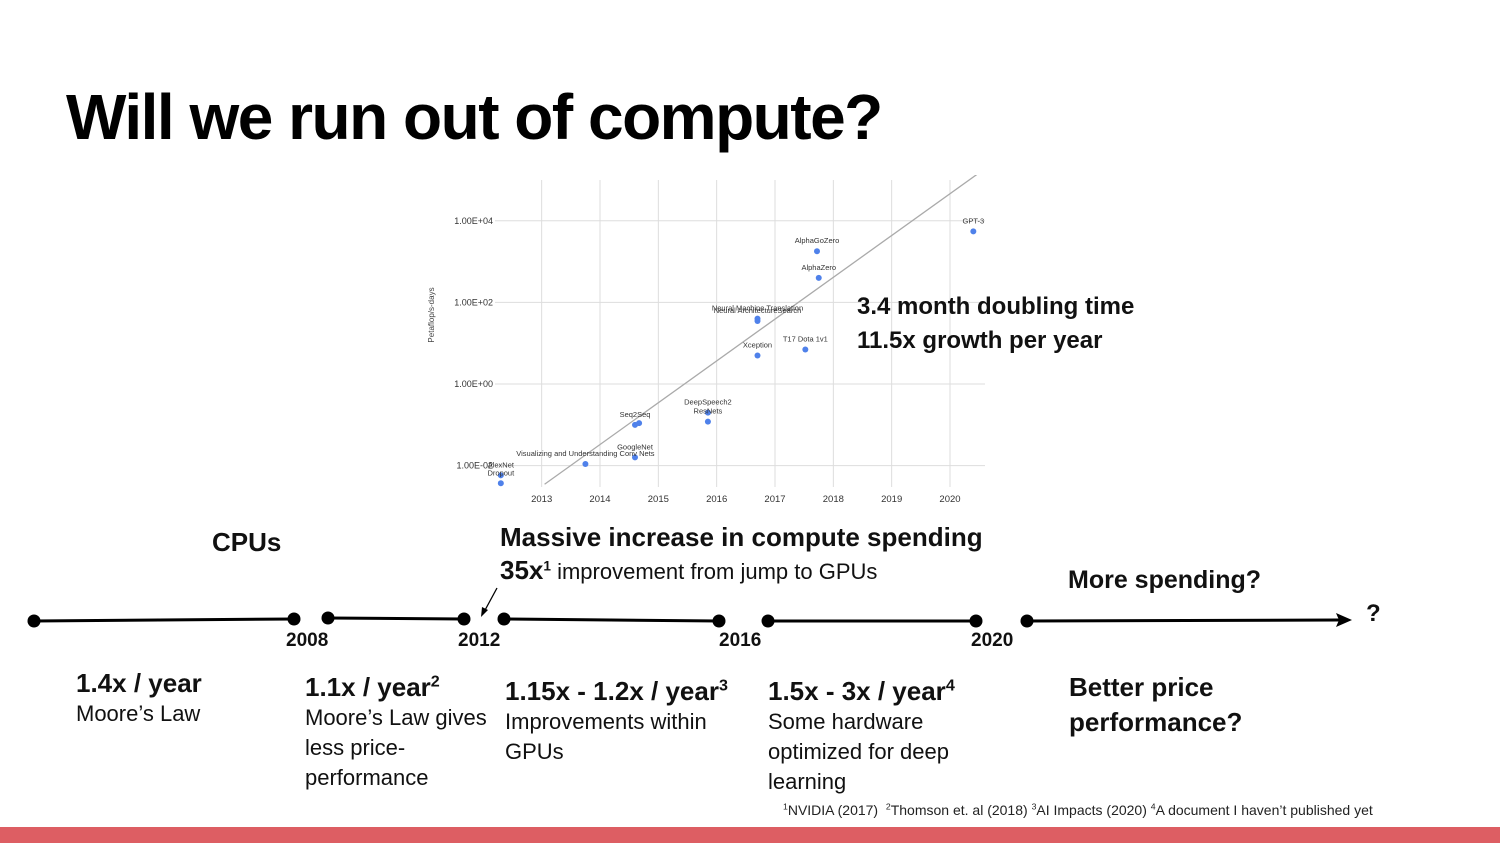  What do you see at coordinates (1344, 620) in the screenshot?
I see `timeline-arrowhead-icon` at bounding box center [1344, 620].